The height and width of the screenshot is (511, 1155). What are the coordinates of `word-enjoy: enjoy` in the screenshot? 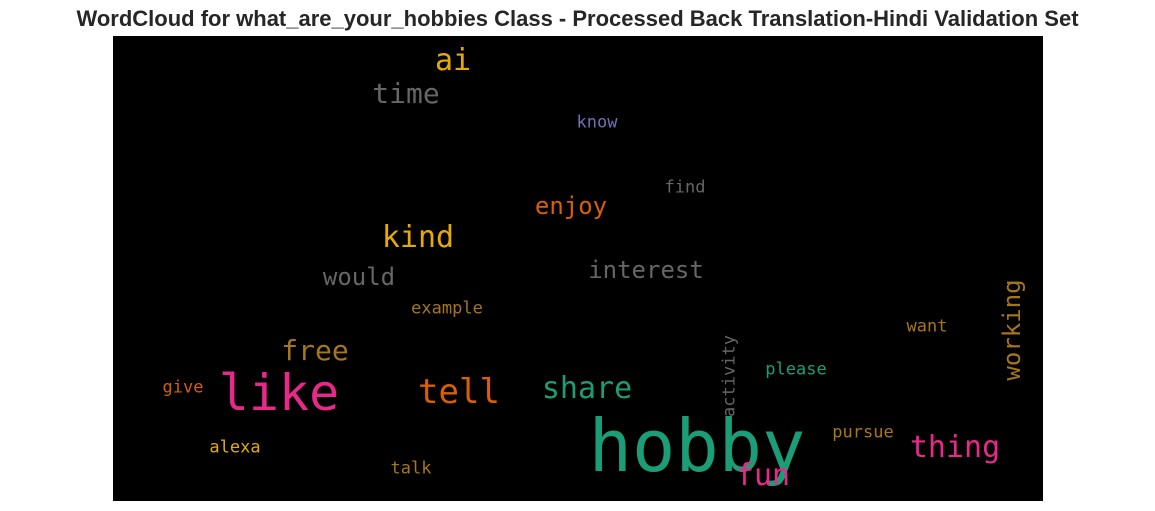 It's located at (571, 206).